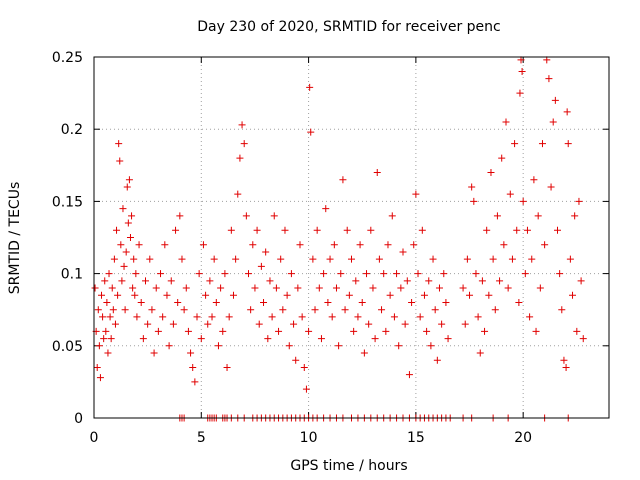  What do you see at coordinates (72, 275) in the screenshot?
I see `y-tick-label: 0.1` at bounding box center [72, 275].